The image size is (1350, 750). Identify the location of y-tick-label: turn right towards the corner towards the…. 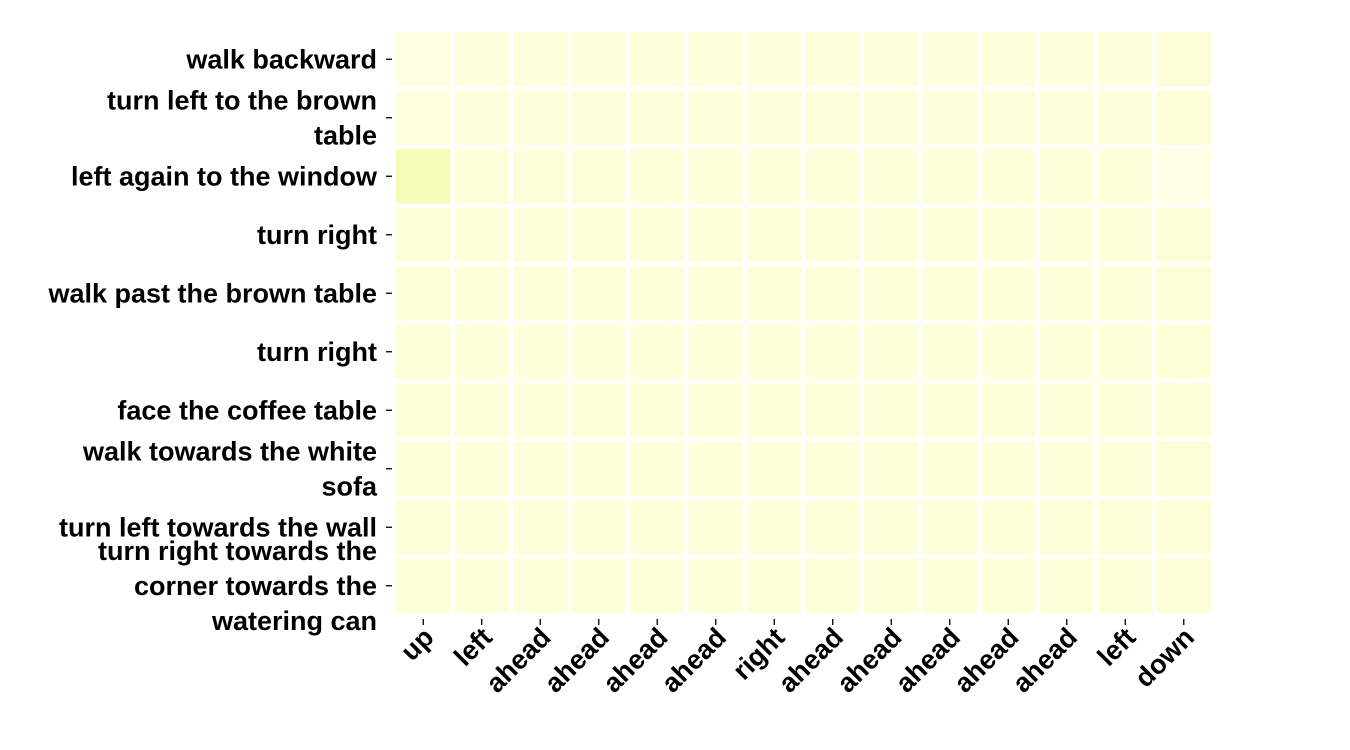
(237, 586).